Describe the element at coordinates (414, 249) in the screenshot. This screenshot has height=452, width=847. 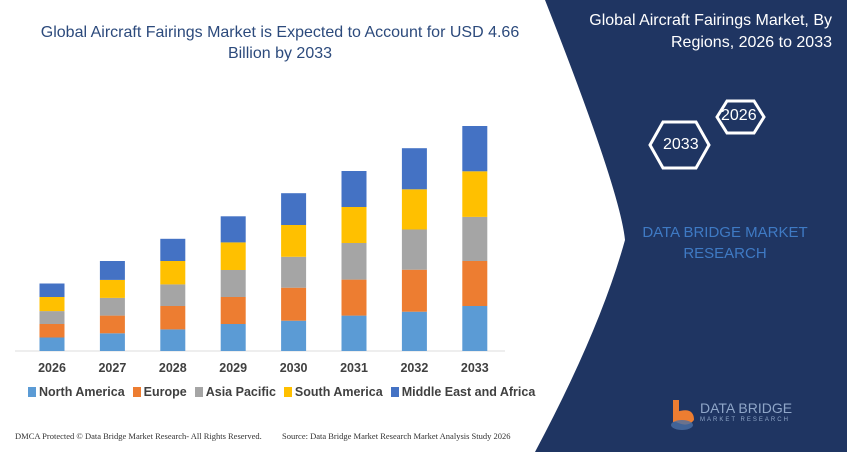
I see `bar-segment-asia-pacific-2032` at that location.